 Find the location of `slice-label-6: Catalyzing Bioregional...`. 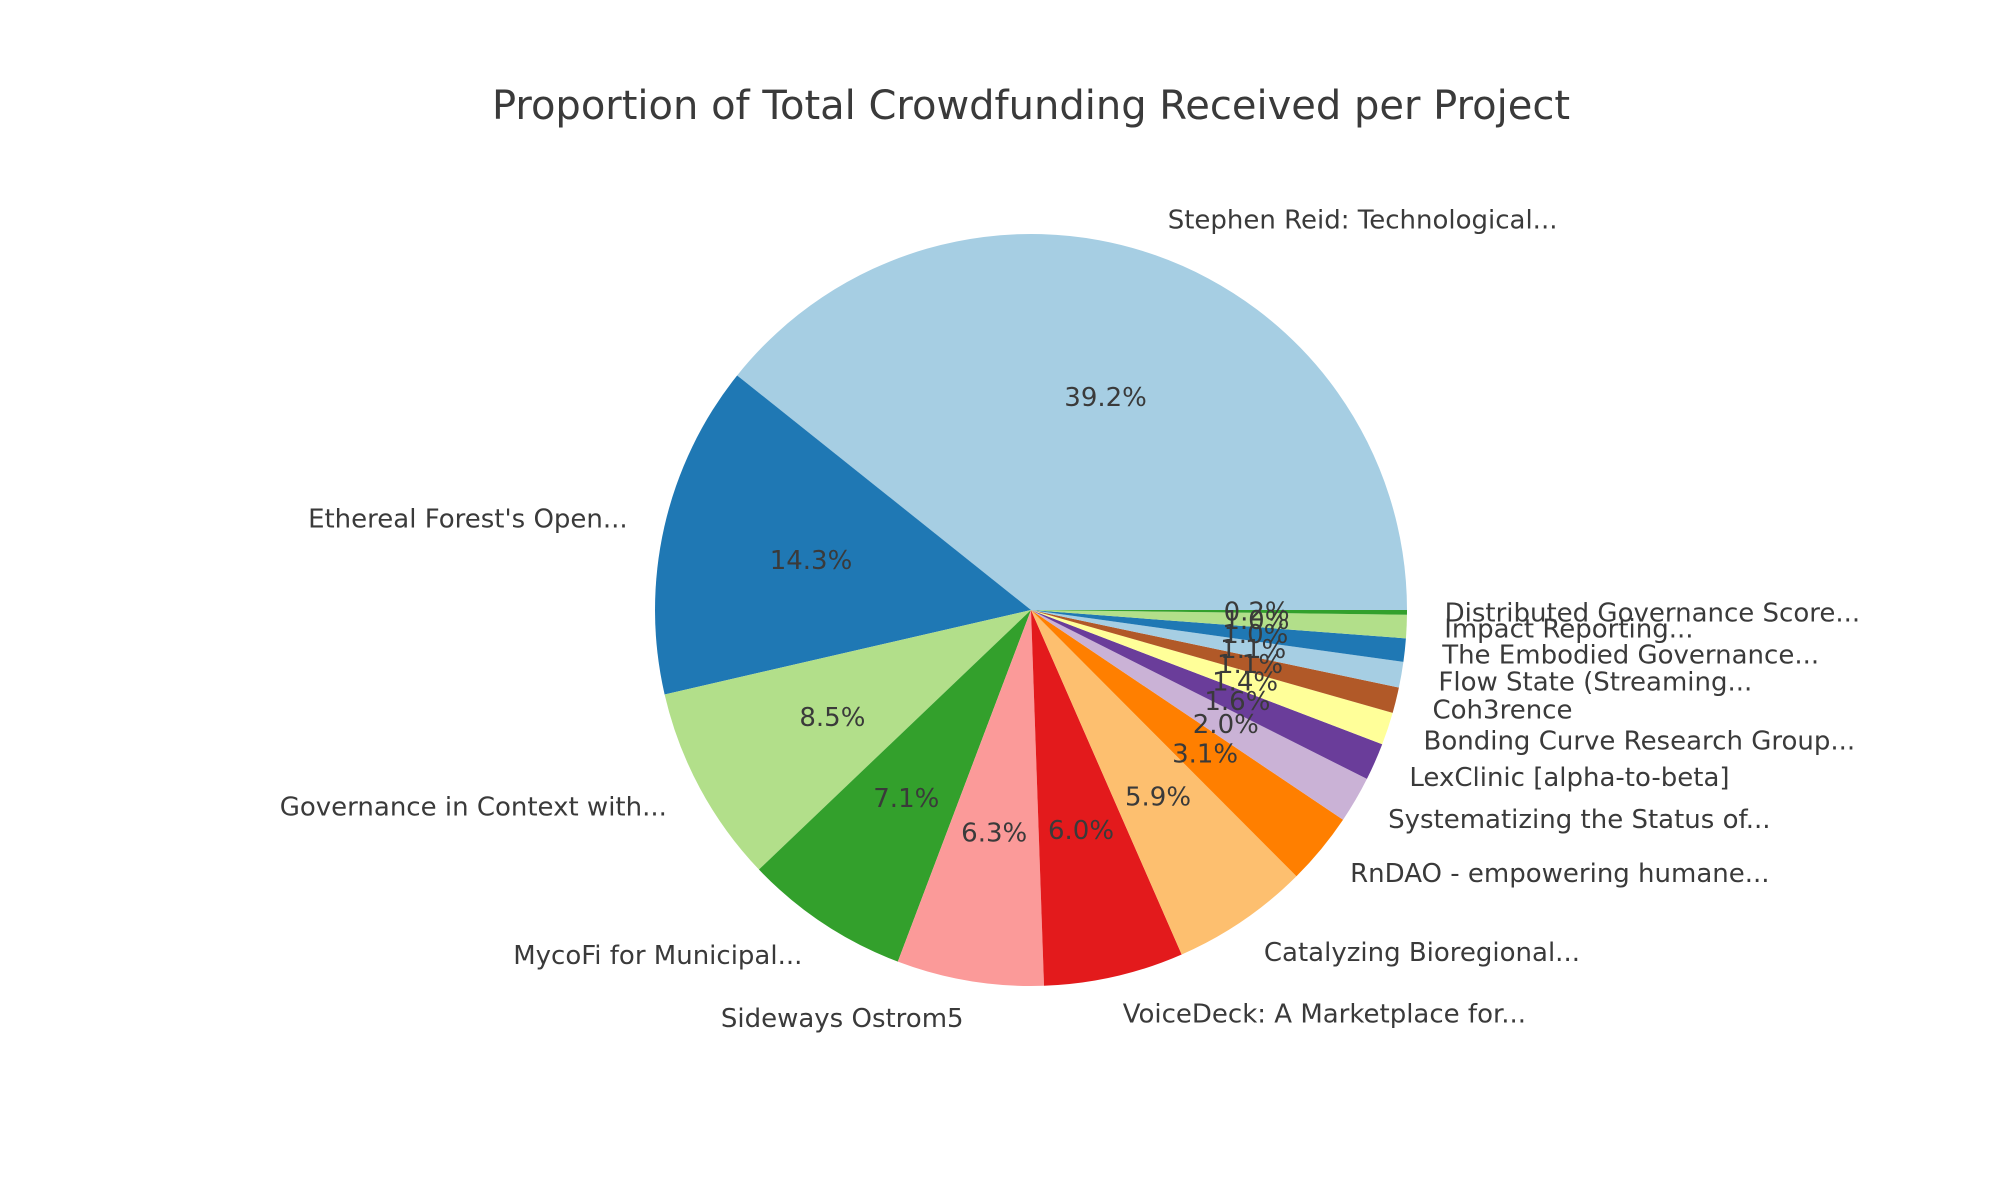

slice-label-6: Catalyzing Bioregional... is located at coordinates (1422, 953).